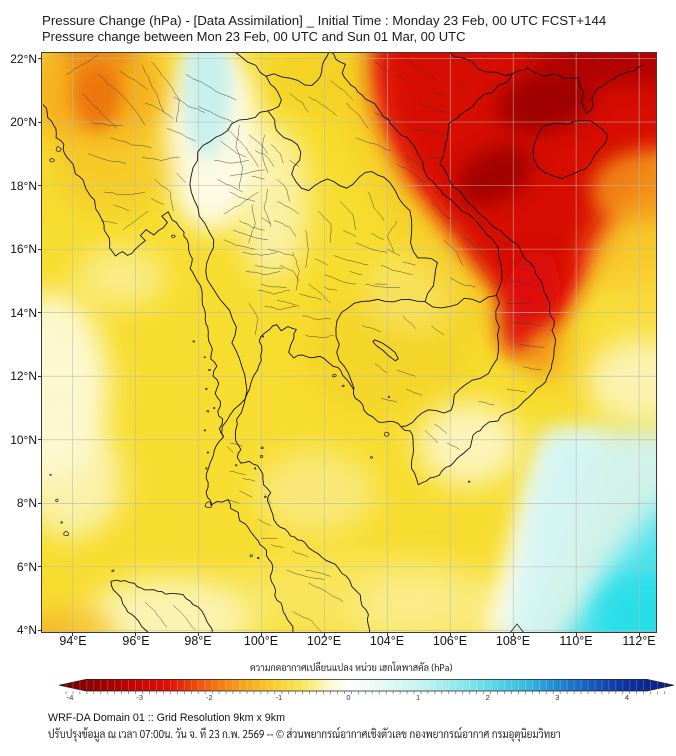  What do you see at coordinates (139, 697) in the screenshot?
I see `svg-text: -3` at bounding box center [139, 697].